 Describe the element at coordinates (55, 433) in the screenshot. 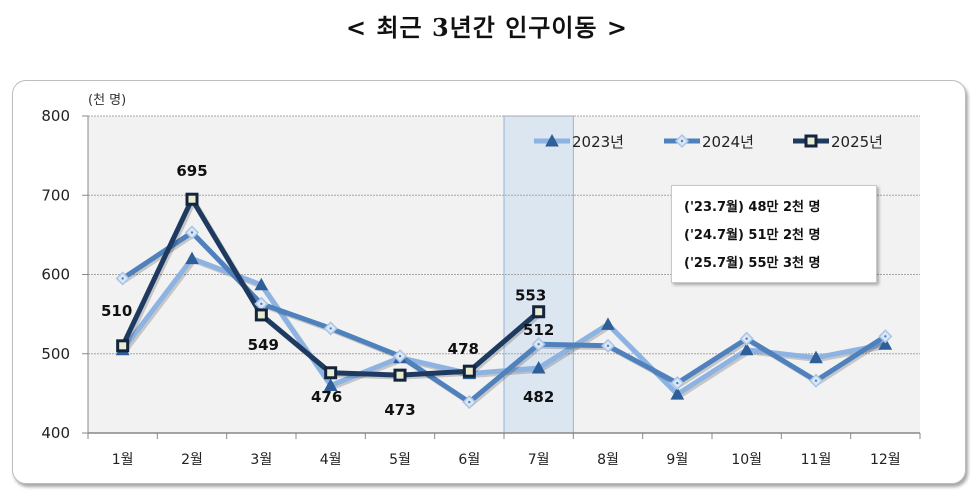

I see `y-tick-label: 400` at that location.